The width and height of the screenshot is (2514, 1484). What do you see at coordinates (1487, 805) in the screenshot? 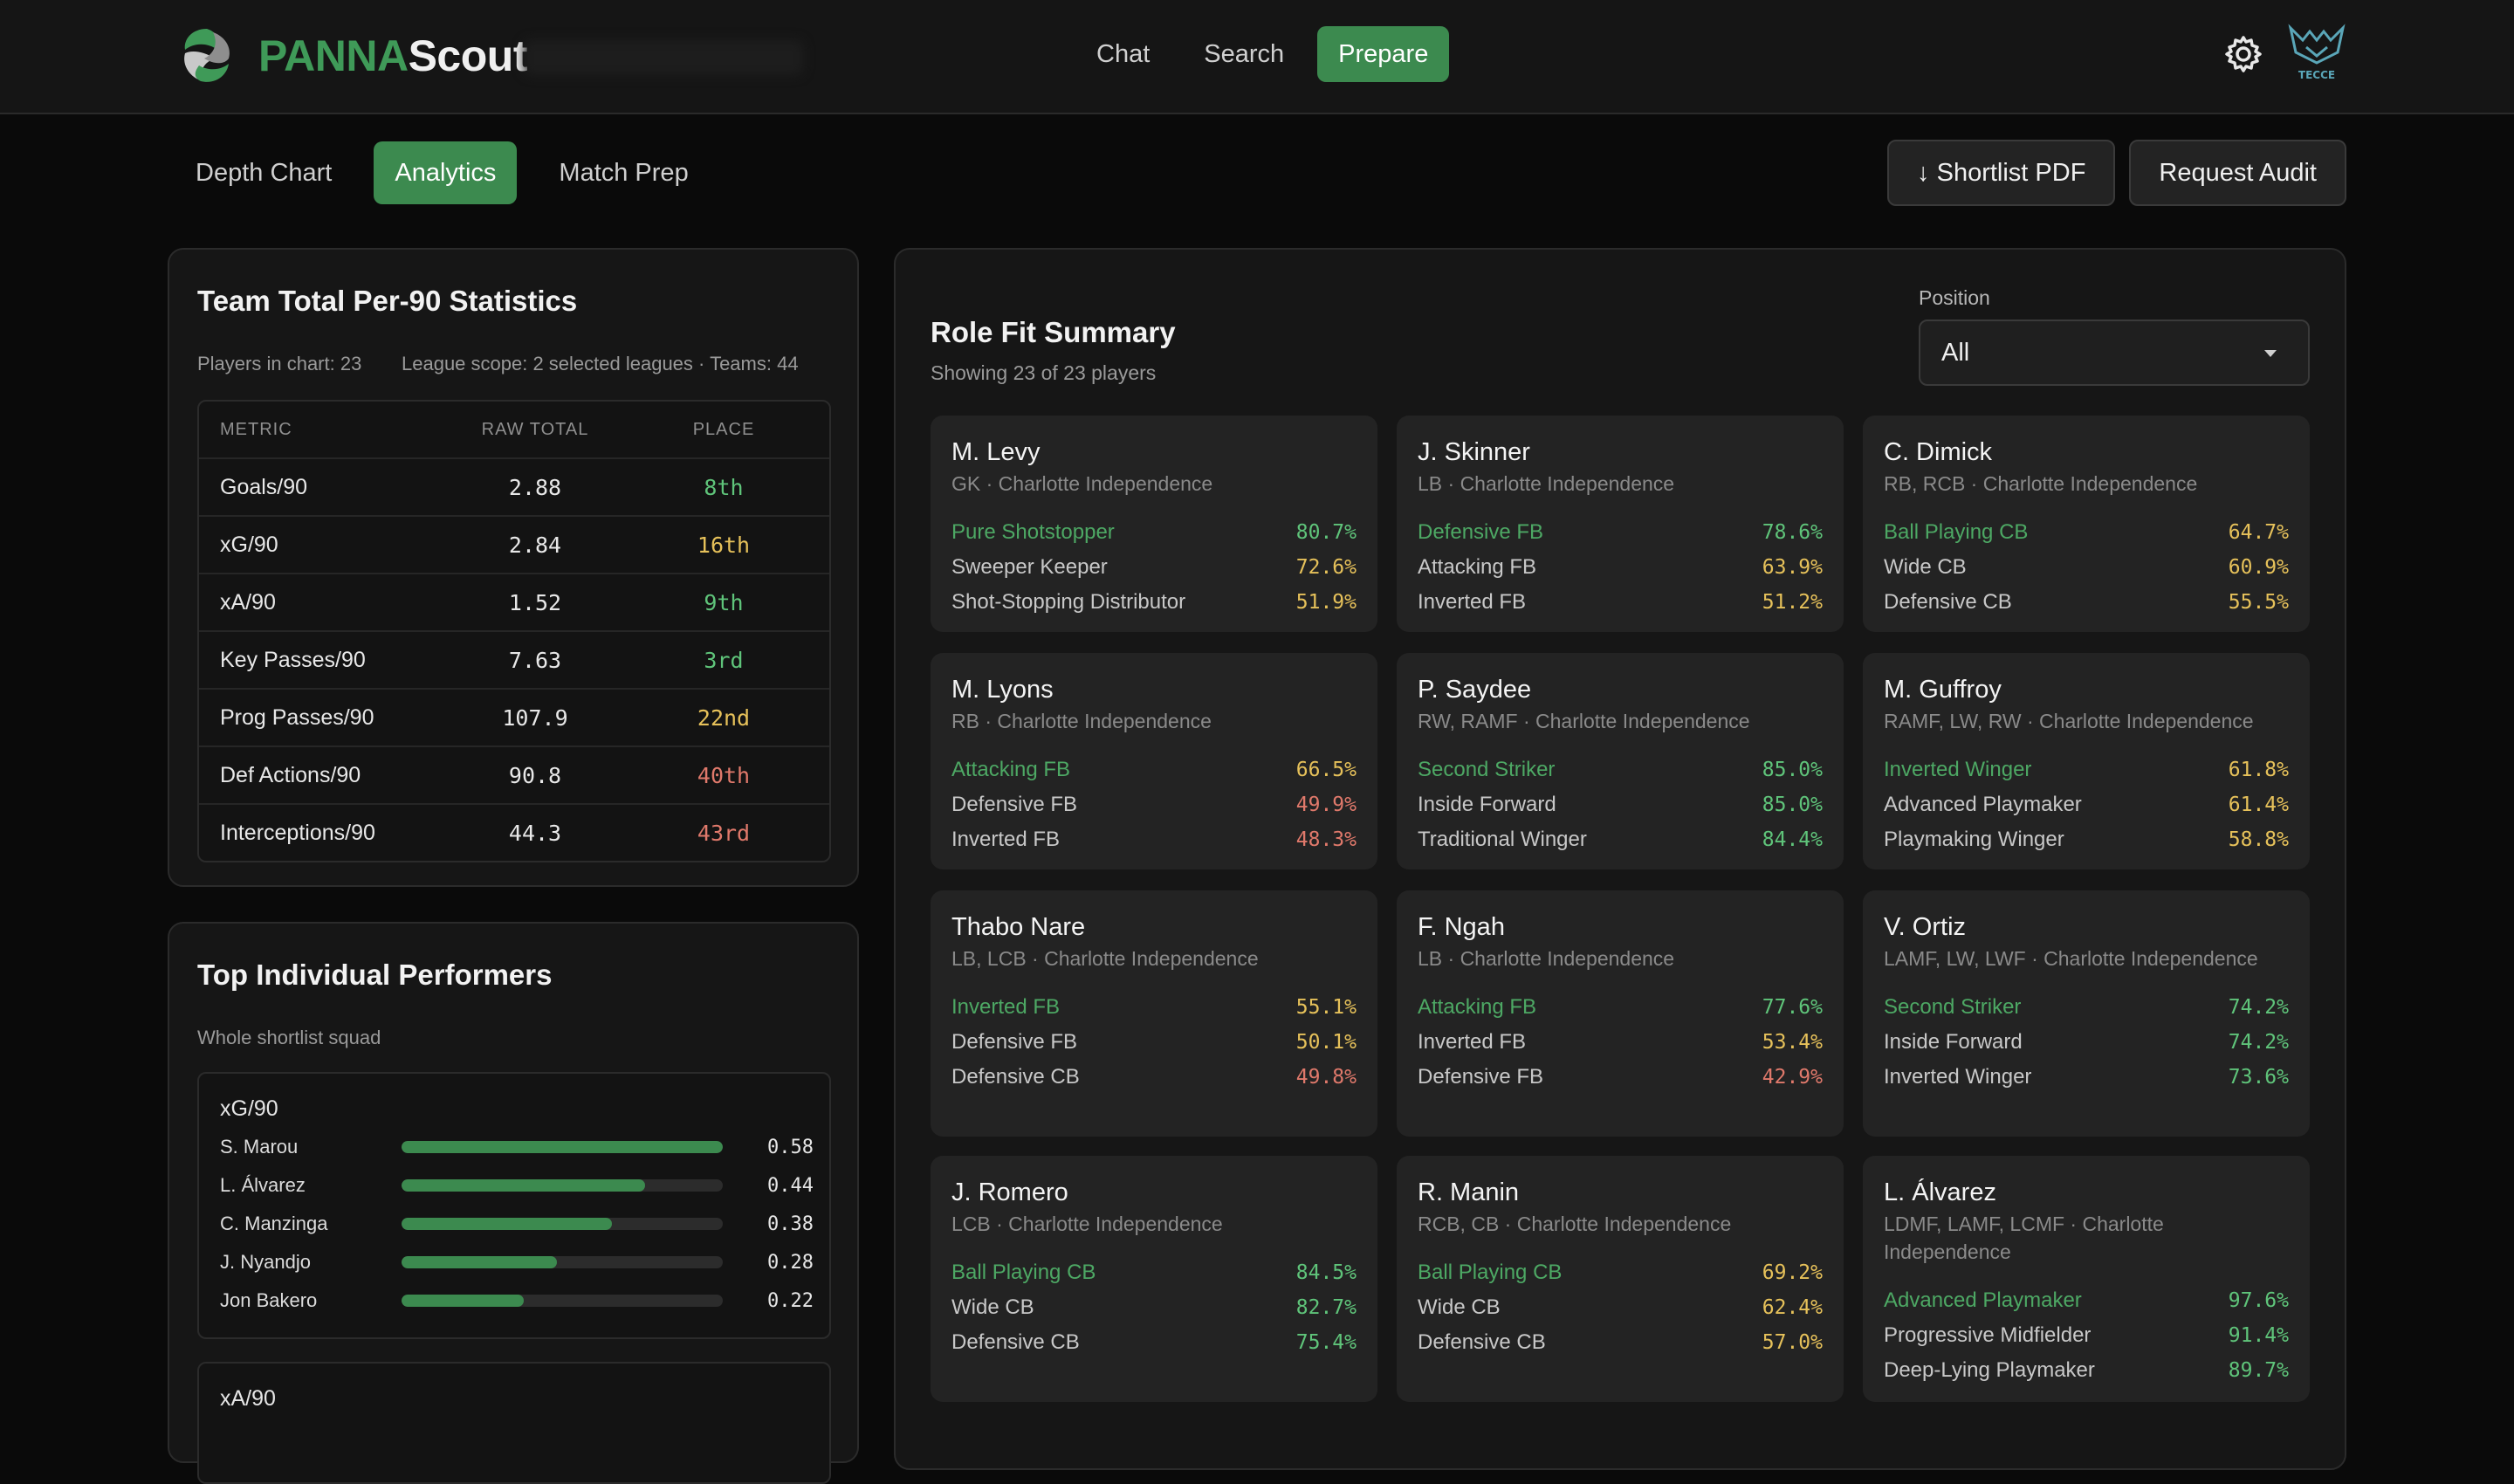
I see `role-name: Inside Forward` at bounding box center [1487, 805].